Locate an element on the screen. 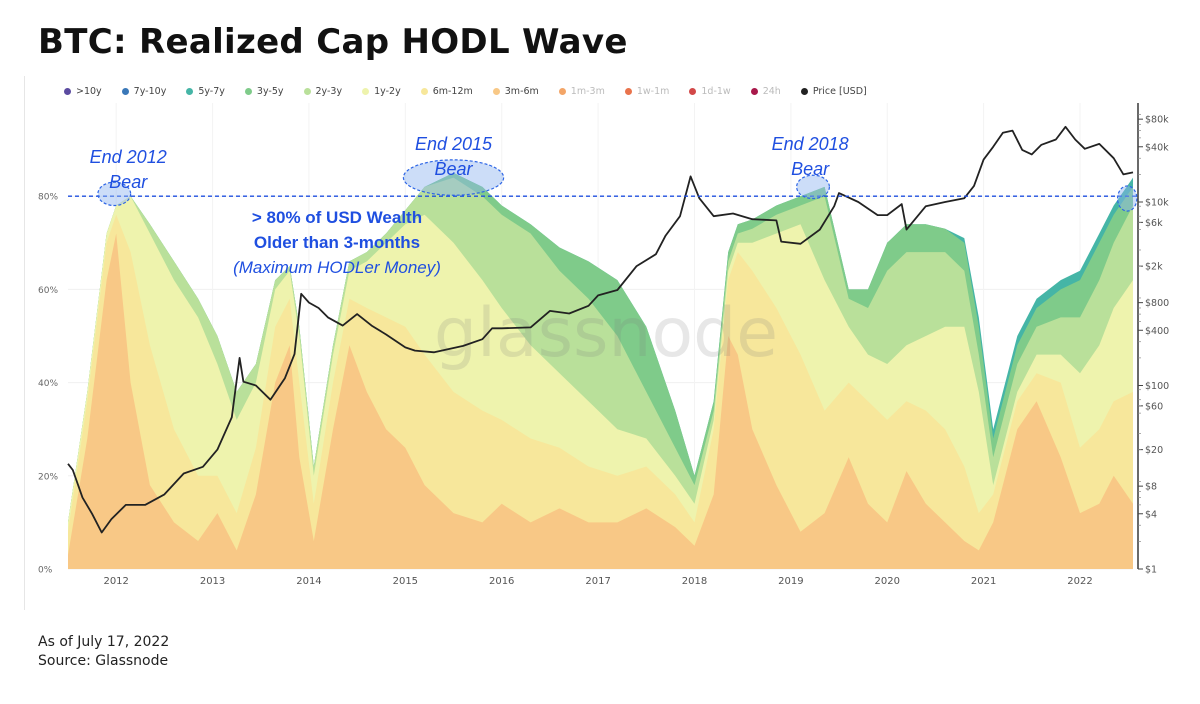 The image size is (1200, 704). legend-item-5y-7y: 5y-7y is located at coordinates (205, 91).